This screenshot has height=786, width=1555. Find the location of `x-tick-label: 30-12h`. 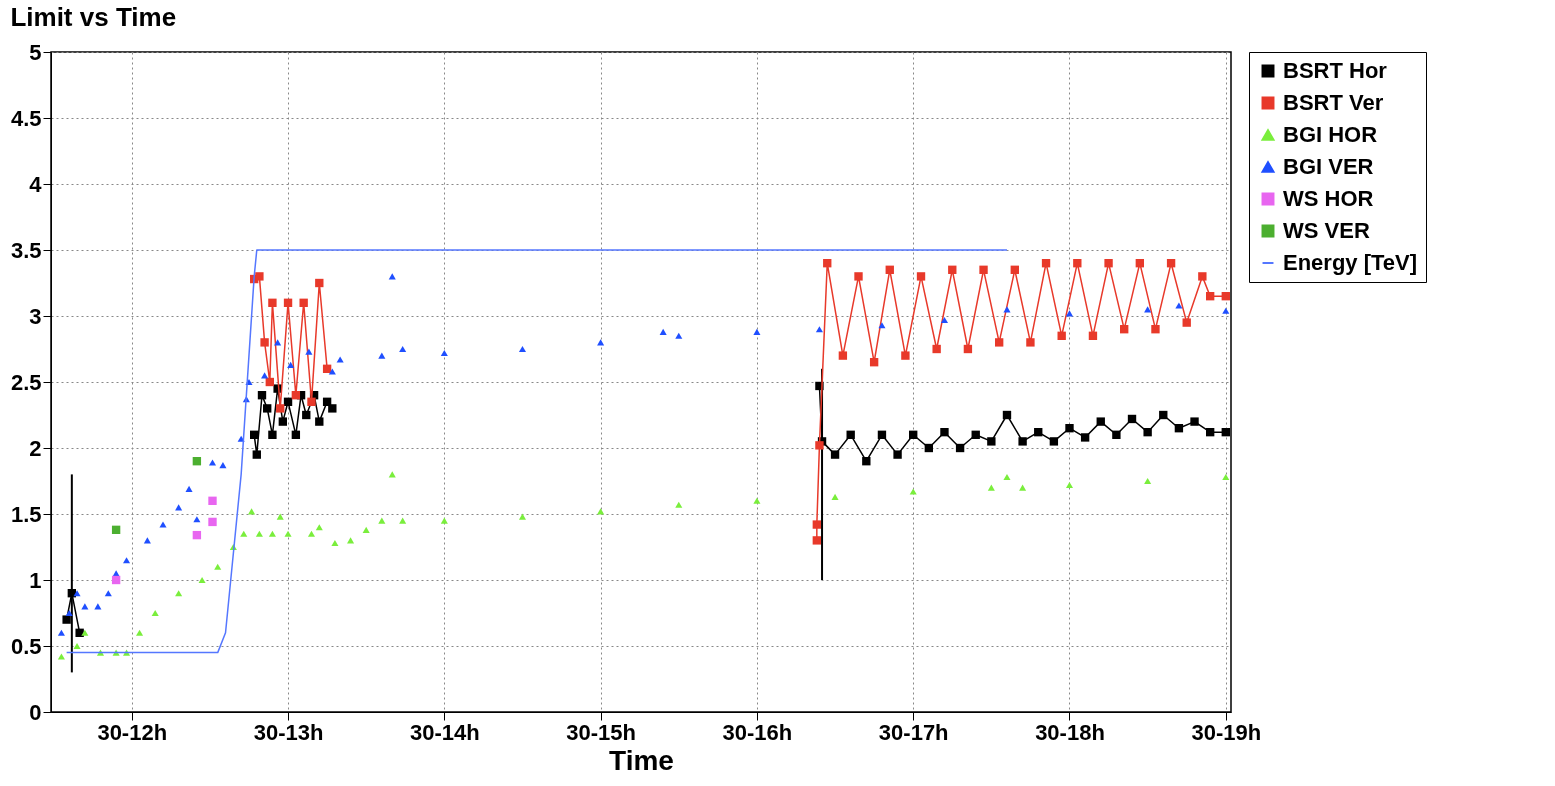

x-tick-label: 30-12h is located at coordinates (132, 732).